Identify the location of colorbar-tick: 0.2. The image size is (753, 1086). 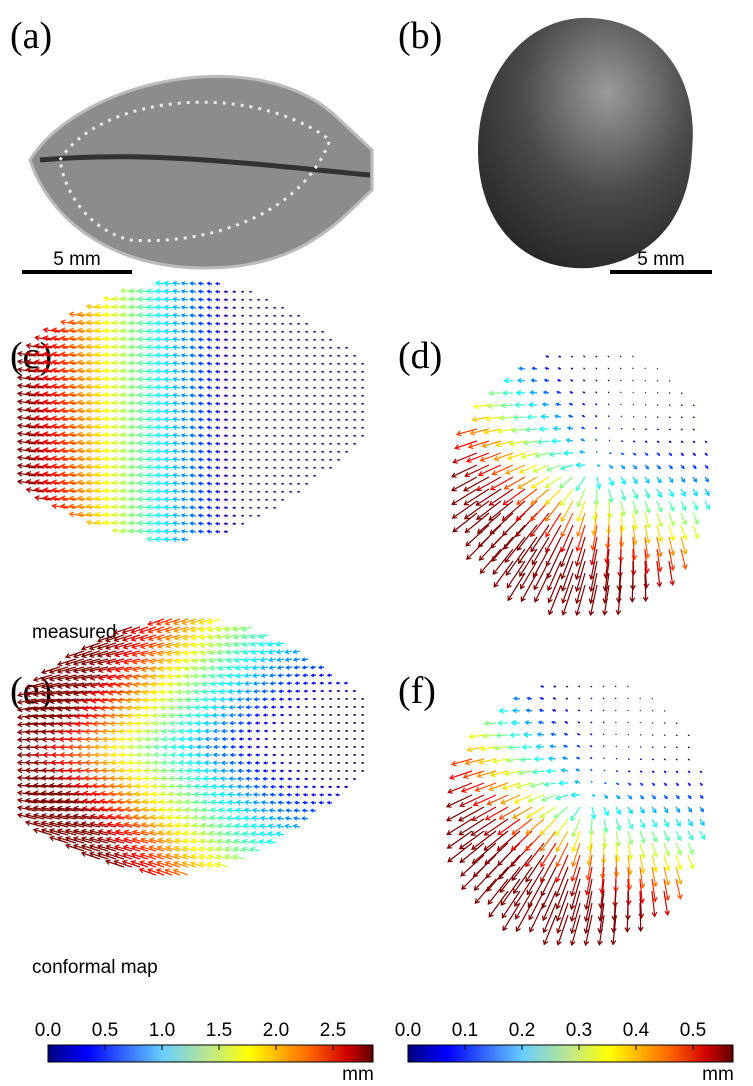
(522, 1030).